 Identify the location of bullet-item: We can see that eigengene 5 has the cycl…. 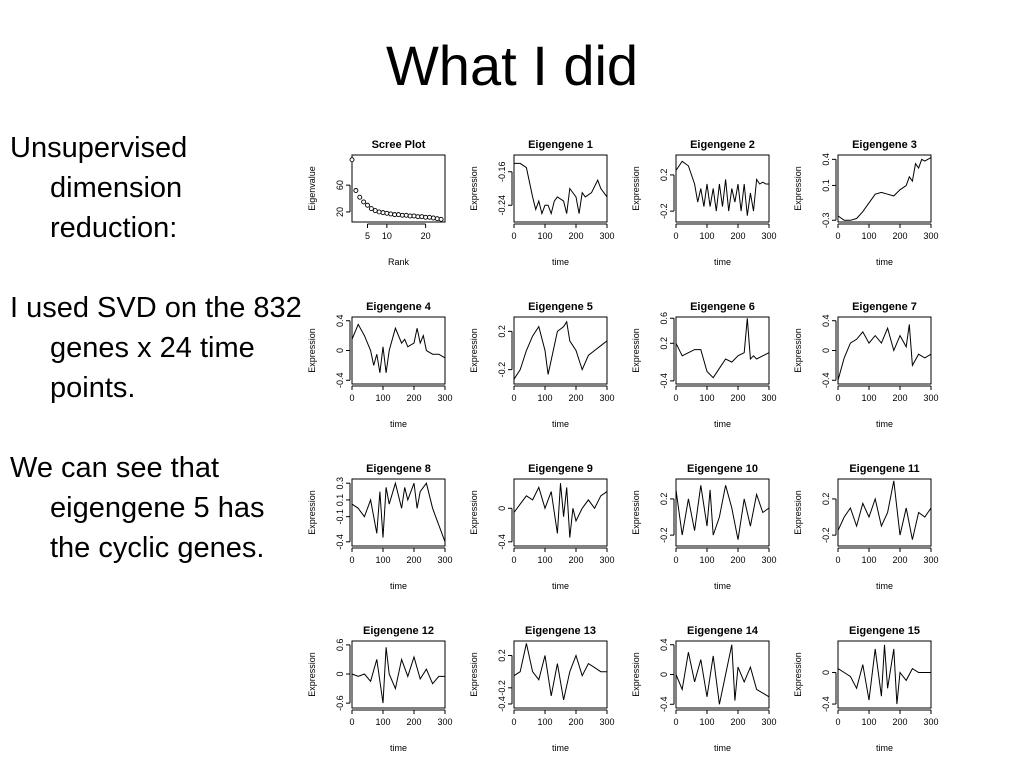
(137, 508).